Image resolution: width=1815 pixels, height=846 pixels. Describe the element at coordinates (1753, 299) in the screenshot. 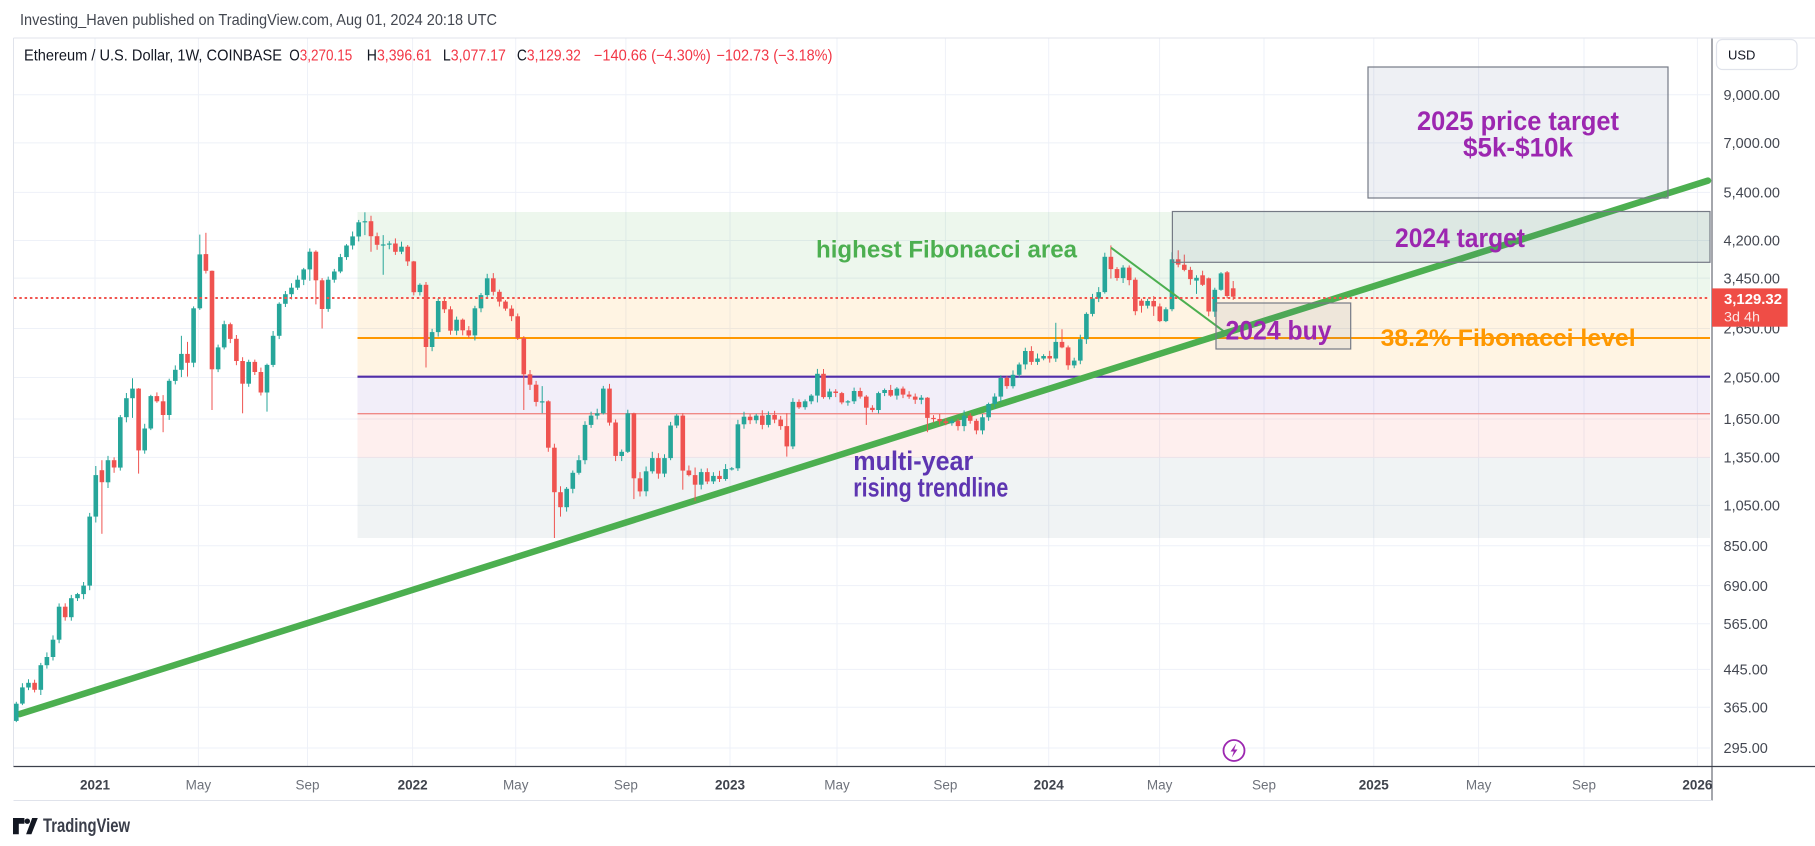

I see `svg-text: 3,129.32` at that location.